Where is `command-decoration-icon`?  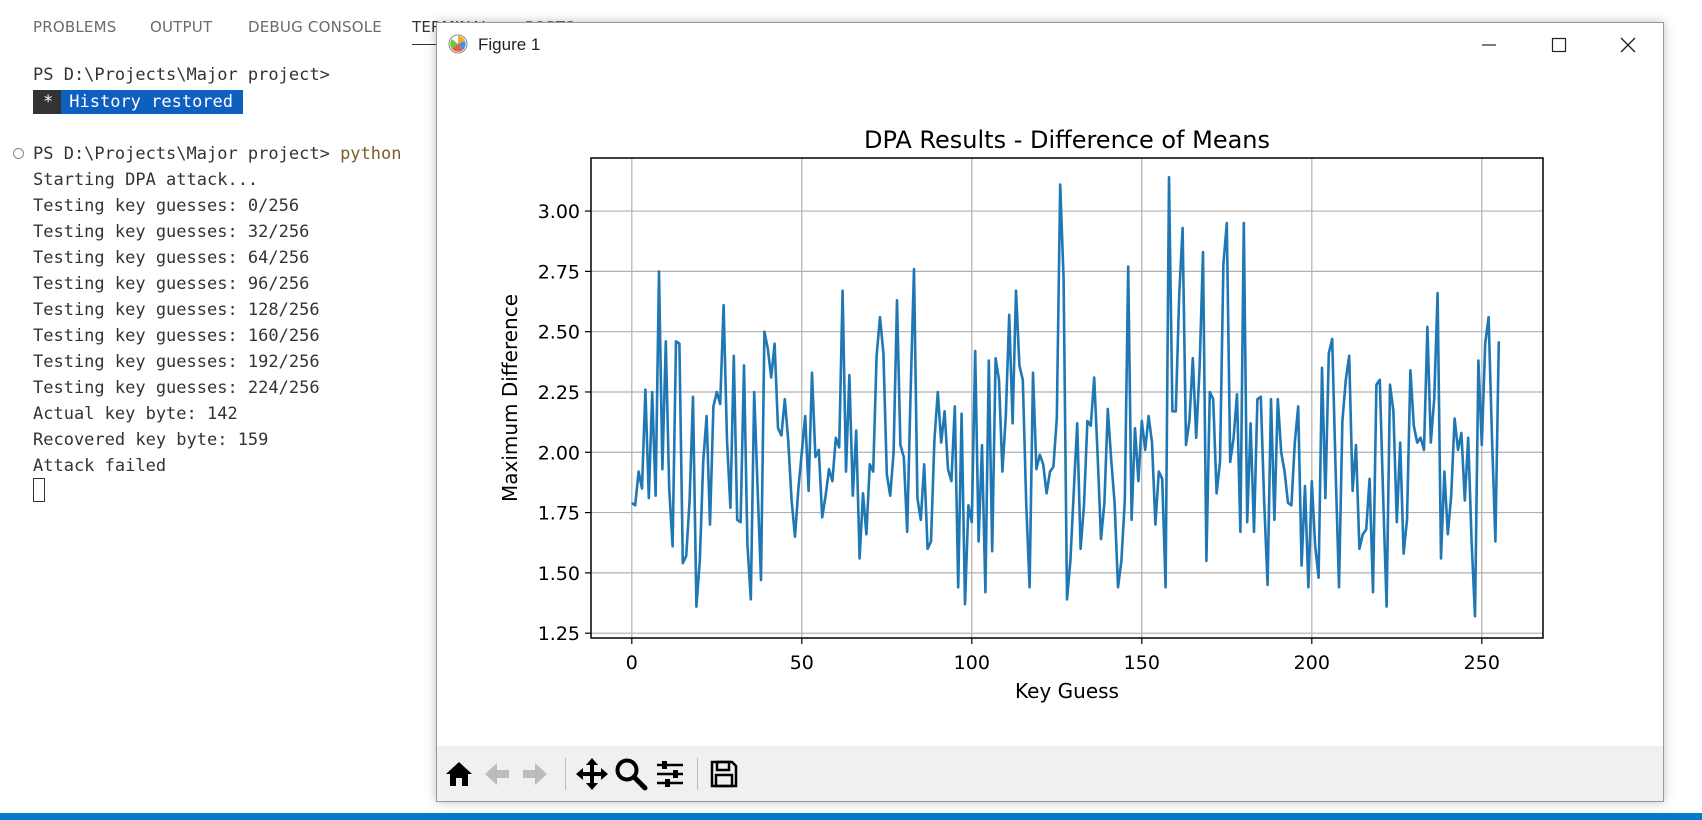
command-decoration-icon is located at coordinates (18, 153).